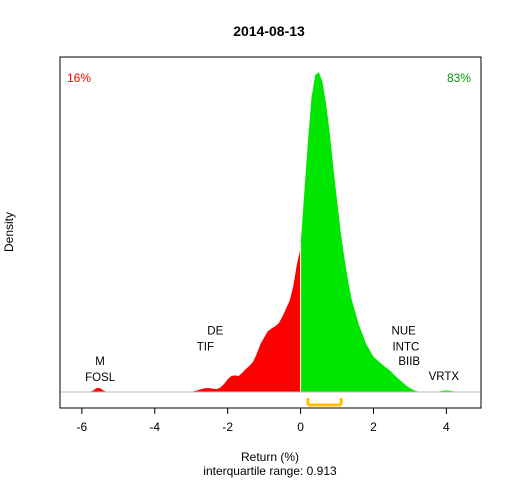 This screenshot has width=512, height=480. I want to click on x-axis-label: Return (%), so click(270, 457).